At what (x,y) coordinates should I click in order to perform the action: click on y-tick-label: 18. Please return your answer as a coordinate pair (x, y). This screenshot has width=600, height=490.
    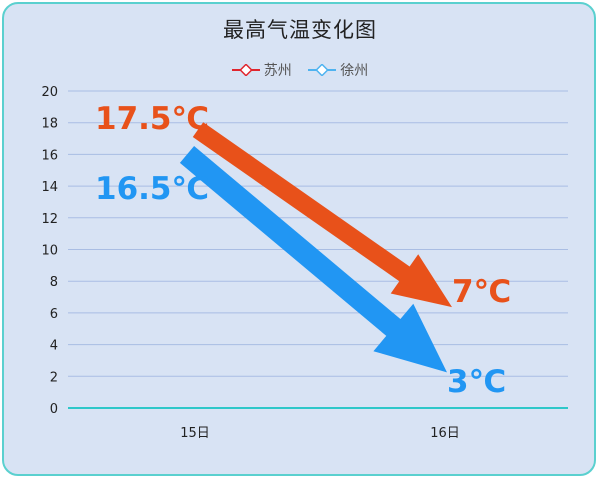
    Looking at the image, I should click on (49, 124).